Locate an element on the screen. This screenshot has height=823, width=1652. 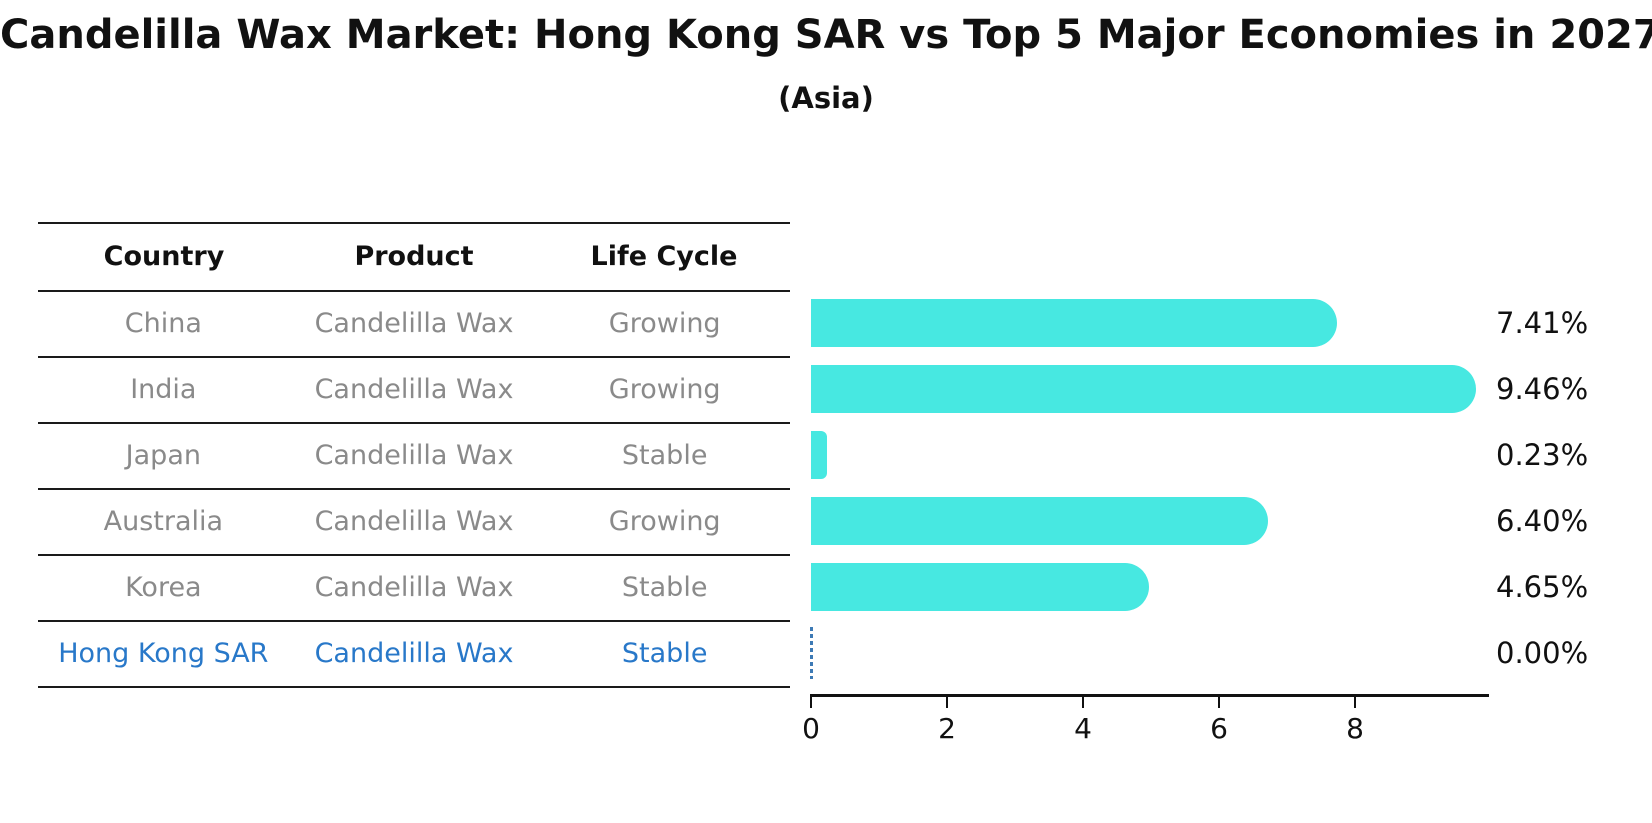
bar-india is located at coordinates (1144, 389).